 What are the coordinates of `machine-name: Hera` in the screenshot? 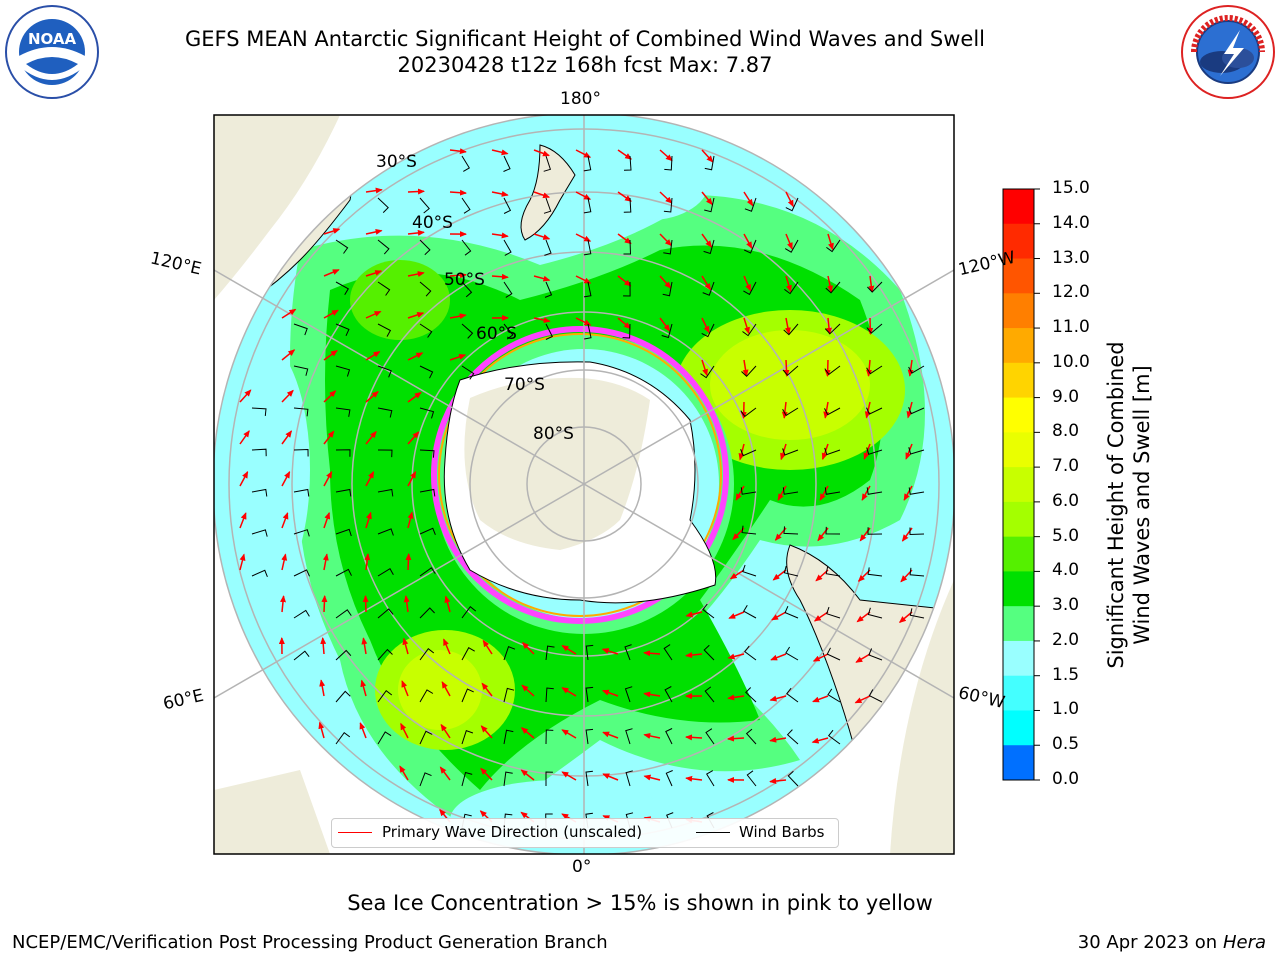 It's located at (1244, 942).